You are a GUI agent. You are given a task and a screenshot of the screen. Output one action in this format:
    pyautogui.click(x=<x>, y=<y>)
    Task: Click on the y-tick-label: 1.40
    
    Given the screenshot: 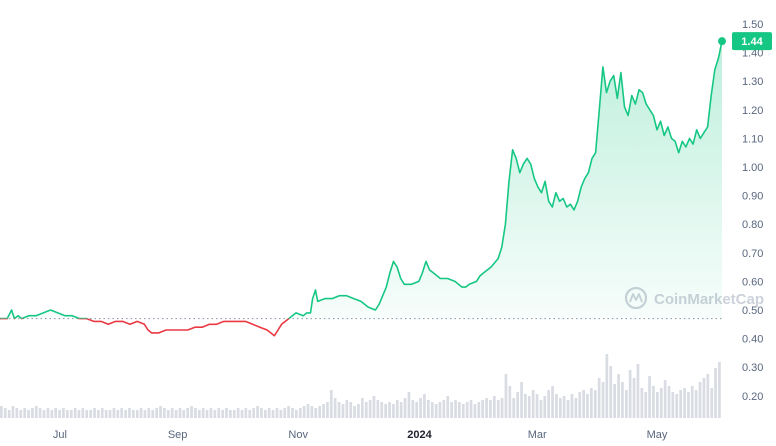 What is the action you would take?
    pyautogui.click(x=752, y=54)
    